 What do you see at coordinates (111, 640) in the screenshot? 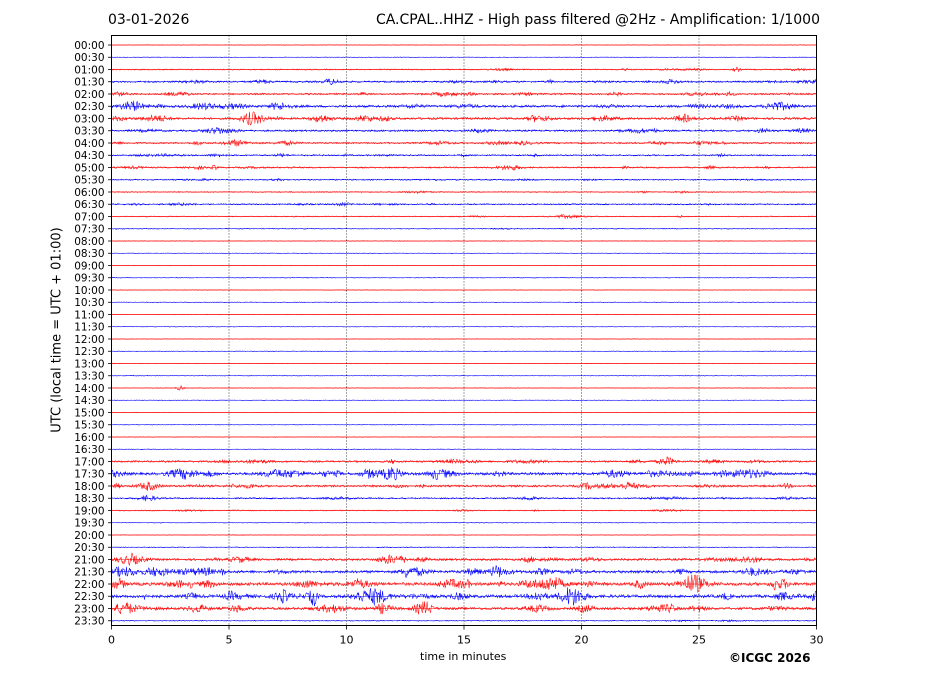
I see `x-tick-label: 0` at bounding box center [111, 640].